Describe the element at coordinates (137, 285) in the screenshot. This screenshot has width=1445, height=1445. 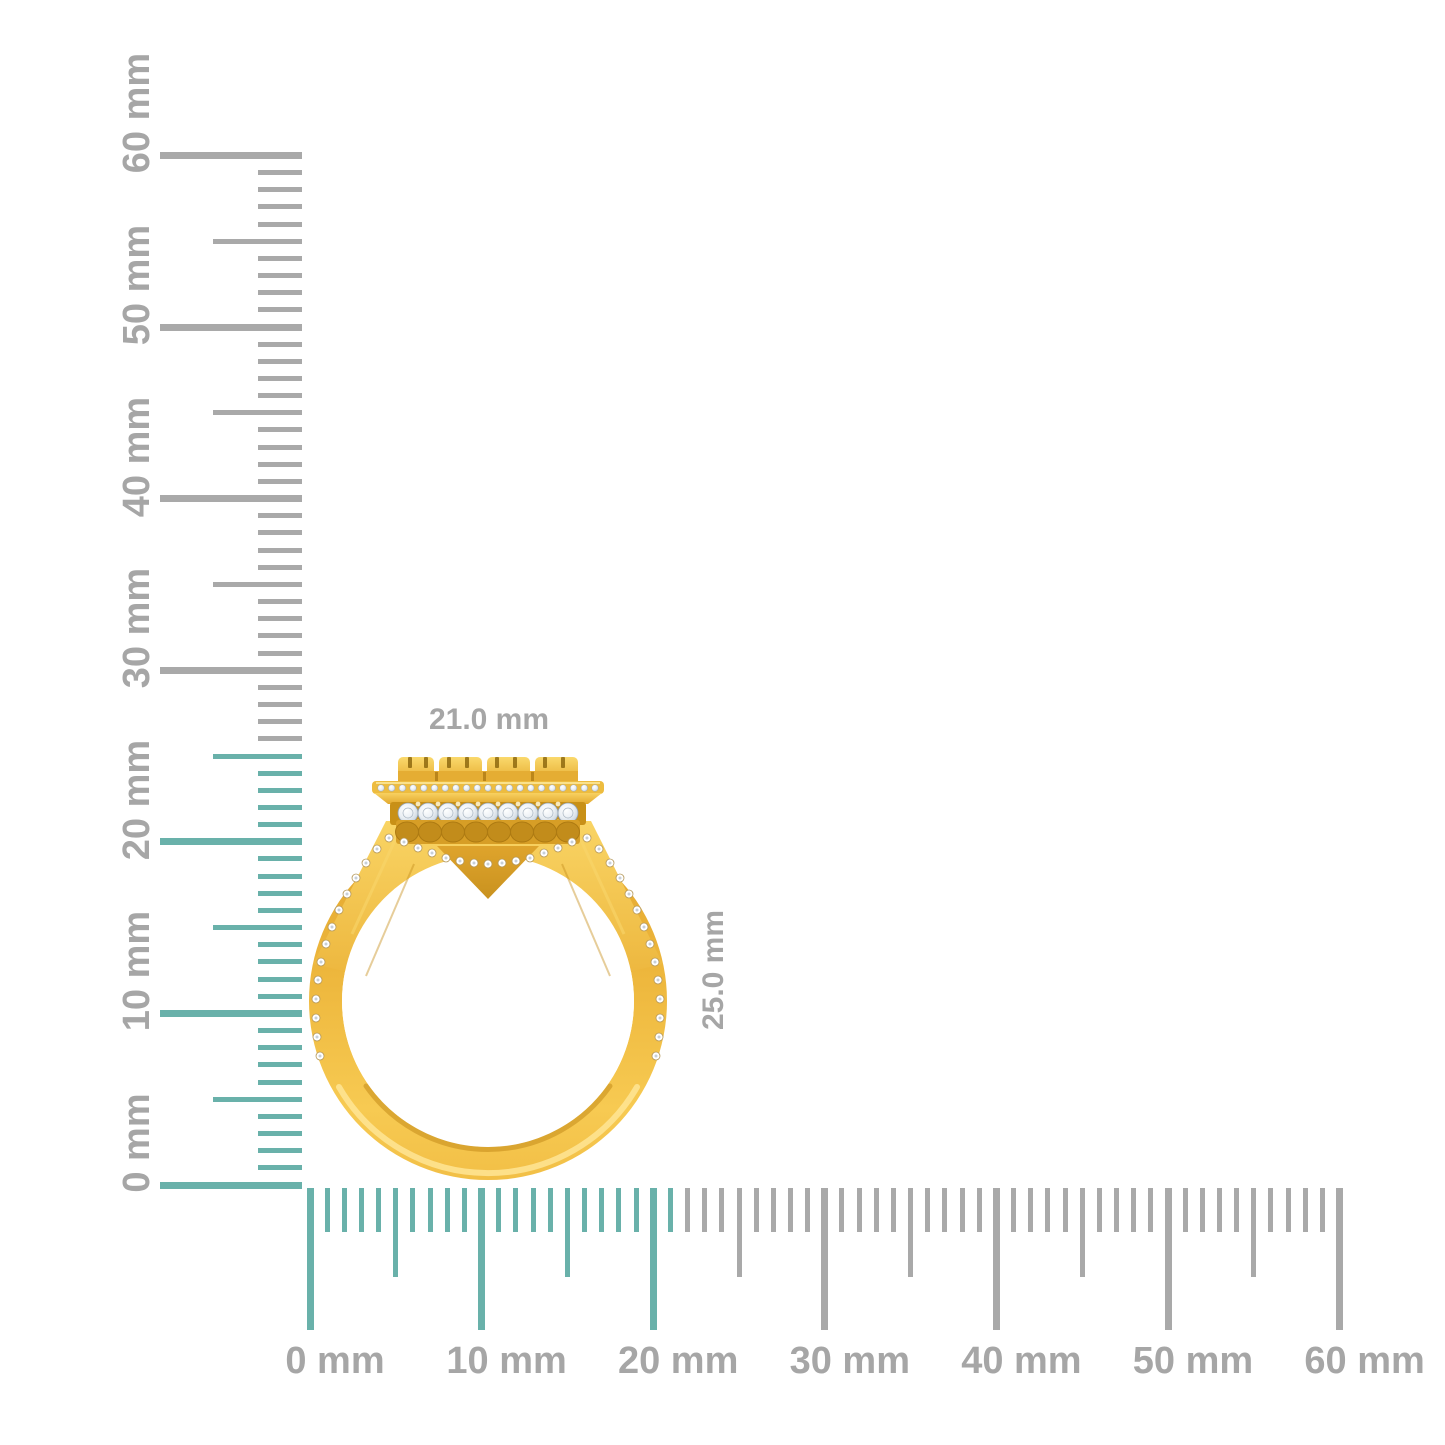
I see `vertical-ruler-label: 50 mm` at that location.